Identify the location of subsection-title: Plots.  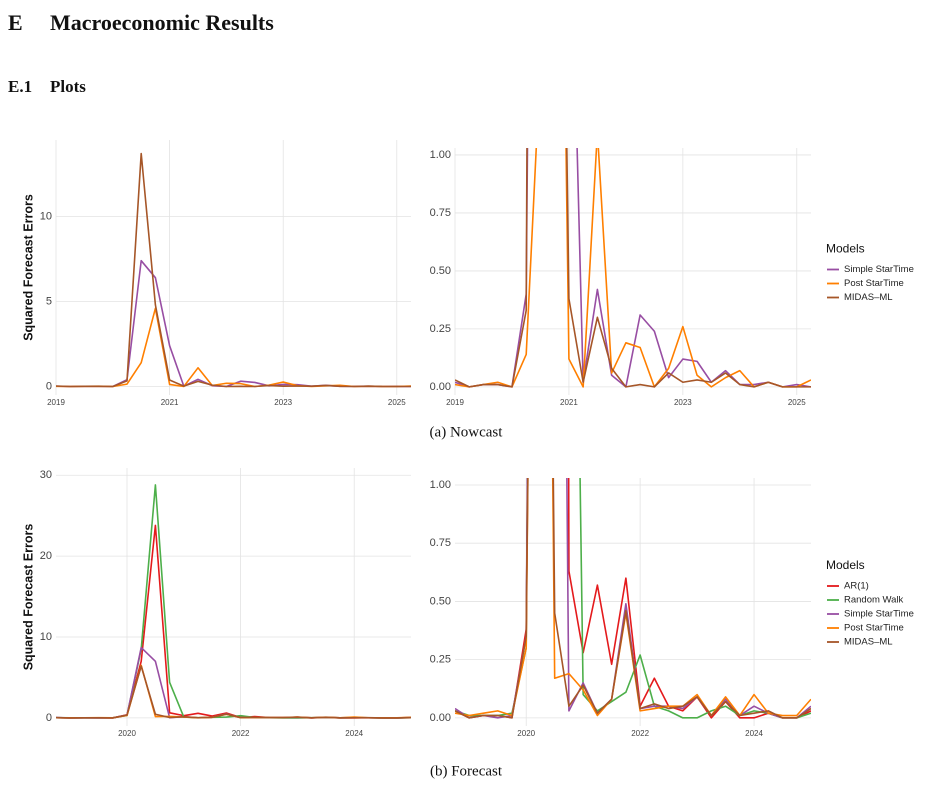
(68, 86).